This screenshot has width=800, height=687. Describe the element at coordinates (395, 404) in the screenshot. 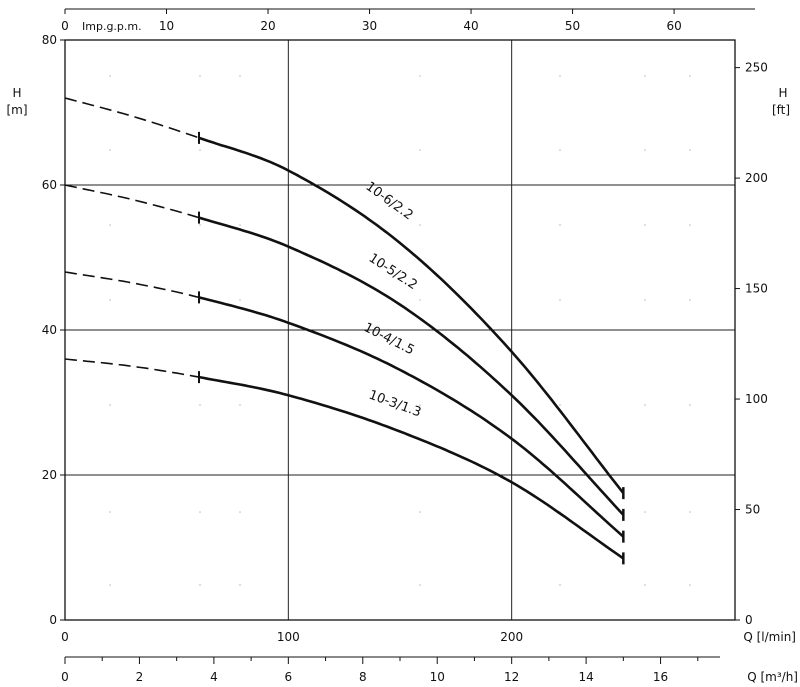

I see `curve-label-10-3-1-3: 10-3/1.3` at that location.